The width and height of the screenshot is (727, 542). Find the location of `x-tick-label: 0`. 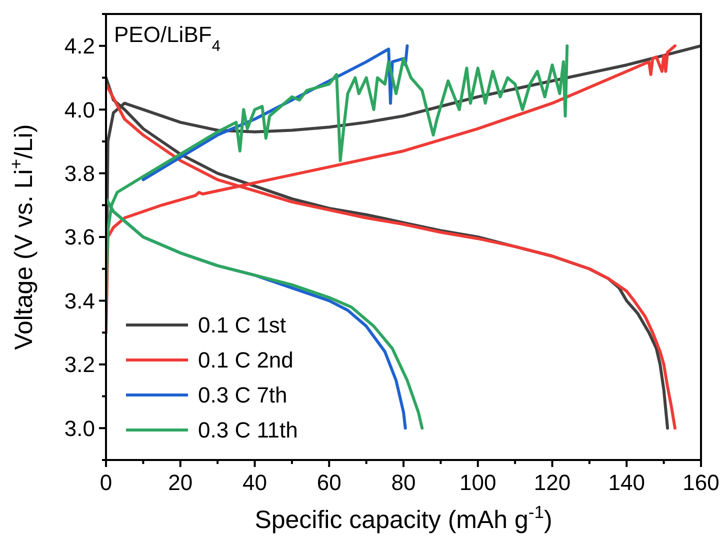

x-tick-label: 0 is located at coordinates (106, 482).